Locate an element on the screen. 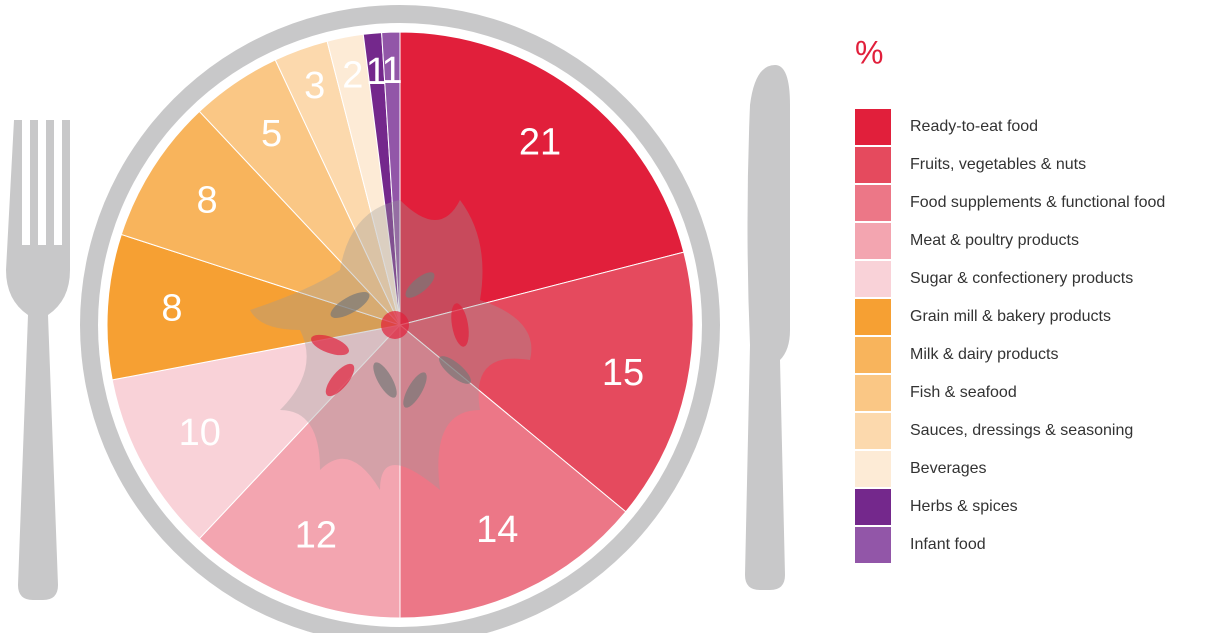 The image size is (1216, 633). legend-label: Sugar & confectionery products is located at coordinates (1021, 278).